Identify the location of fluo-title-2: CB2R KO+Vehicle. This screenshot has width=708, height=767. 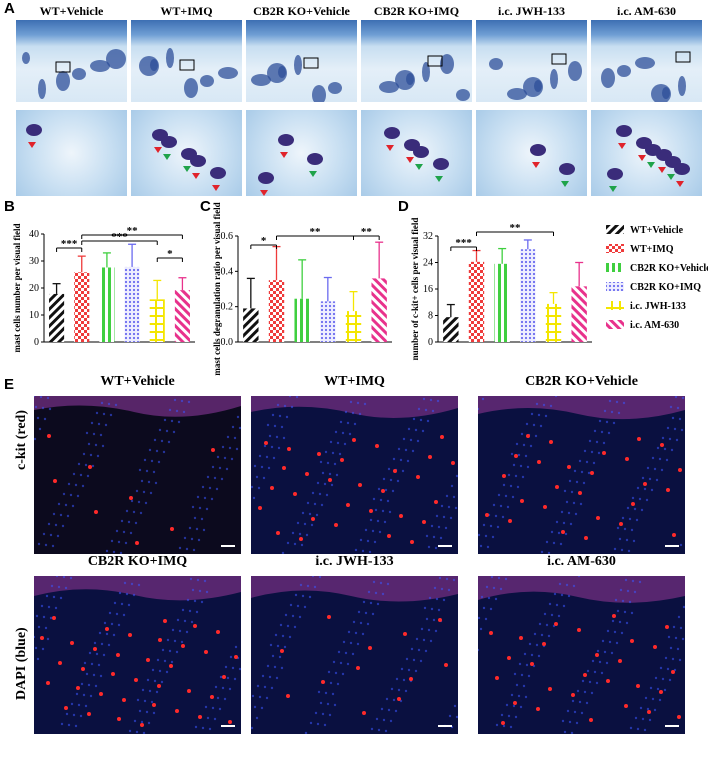
(581, 381).